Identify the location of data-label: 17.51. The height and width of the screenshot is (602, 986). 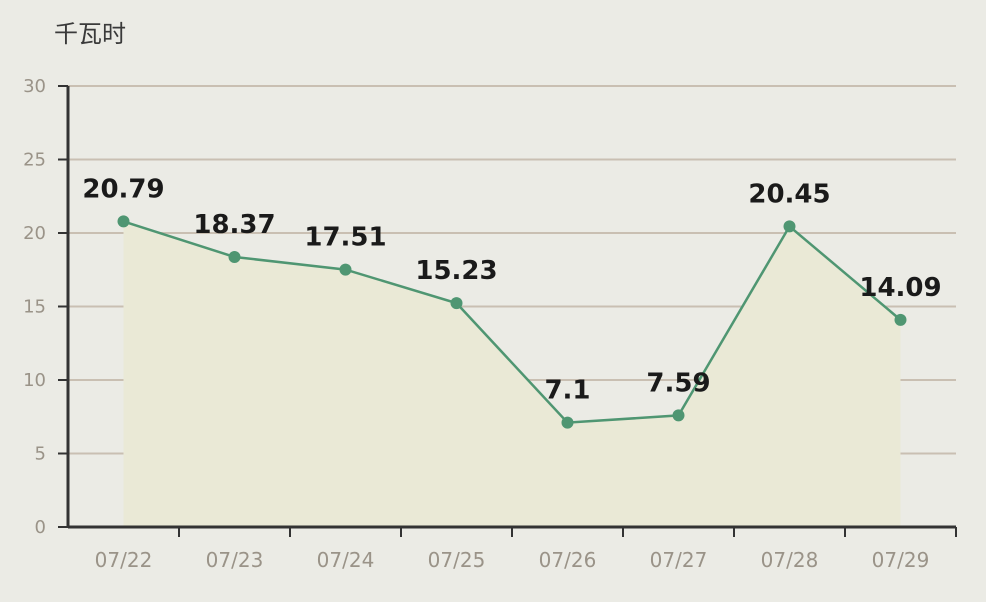
(345, 238).